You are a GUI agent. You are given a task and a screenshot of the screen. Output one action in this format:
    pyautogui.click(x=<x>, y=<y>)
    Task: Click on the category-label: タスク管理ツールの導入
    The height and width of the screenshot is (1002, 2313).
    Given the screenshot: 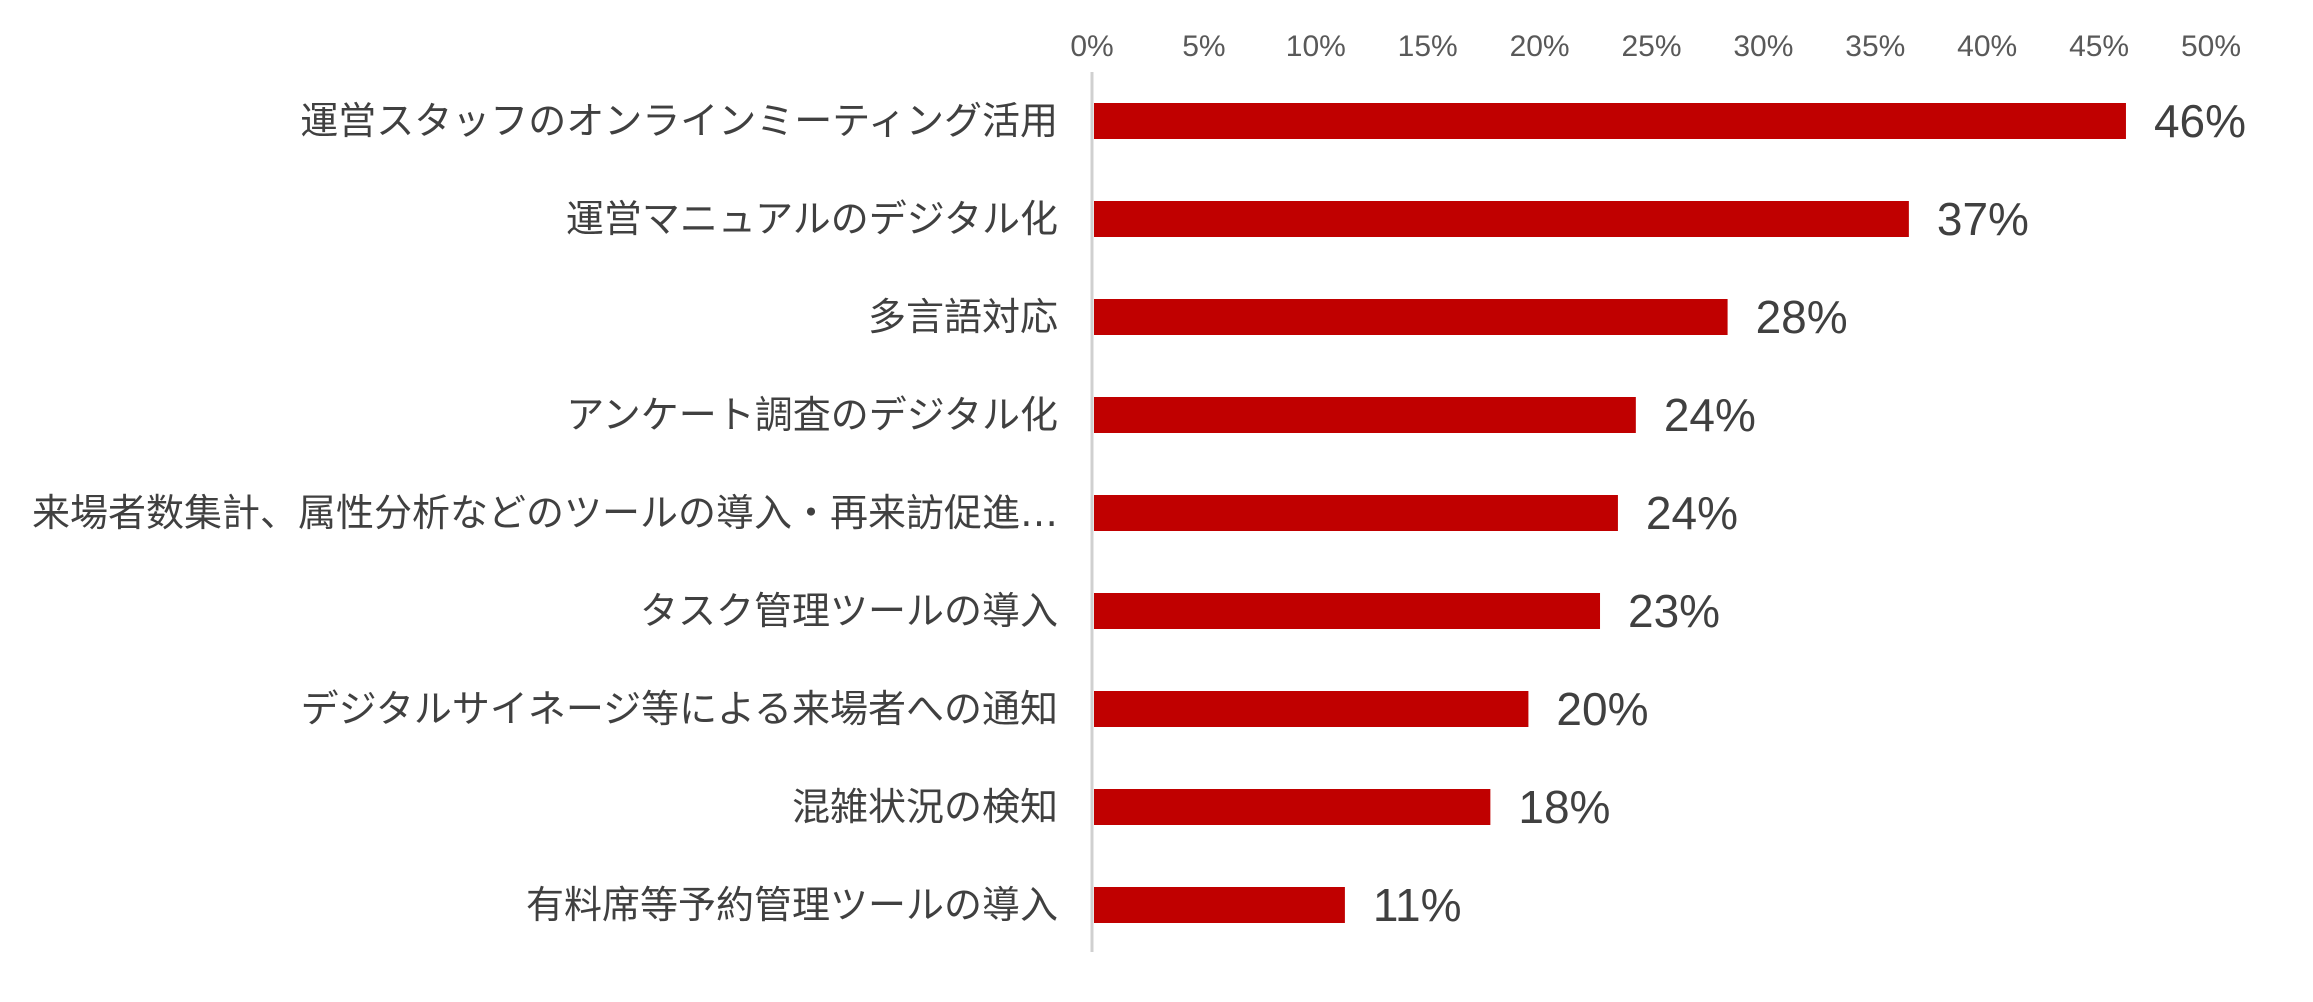 What is the action you would take?
    pyautogui.click(x=849, y=611)
    